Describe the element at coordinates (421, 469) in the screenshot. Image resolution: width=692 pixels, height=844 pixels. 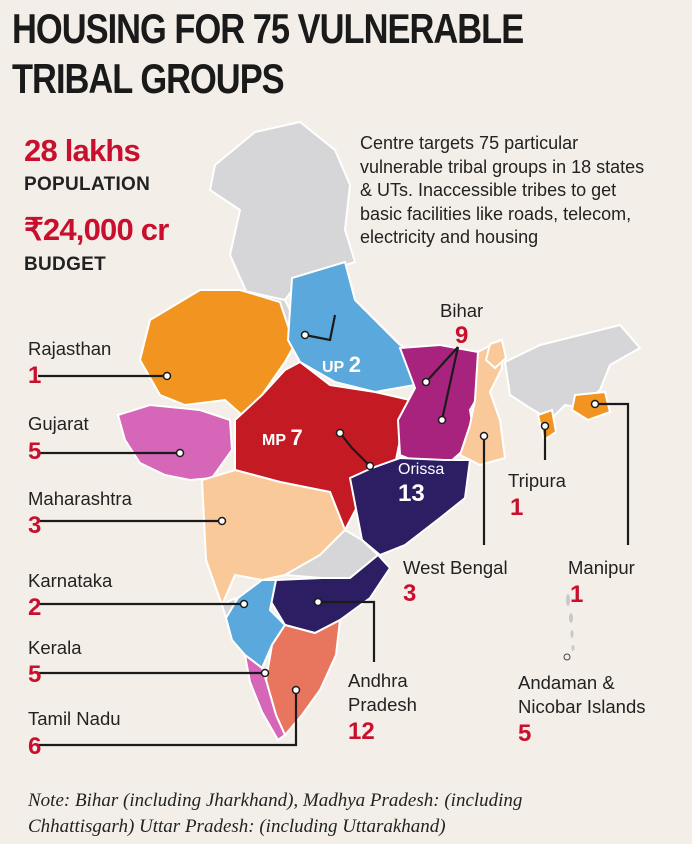
I see `map-label-orissa-name: Orissa` at that location.